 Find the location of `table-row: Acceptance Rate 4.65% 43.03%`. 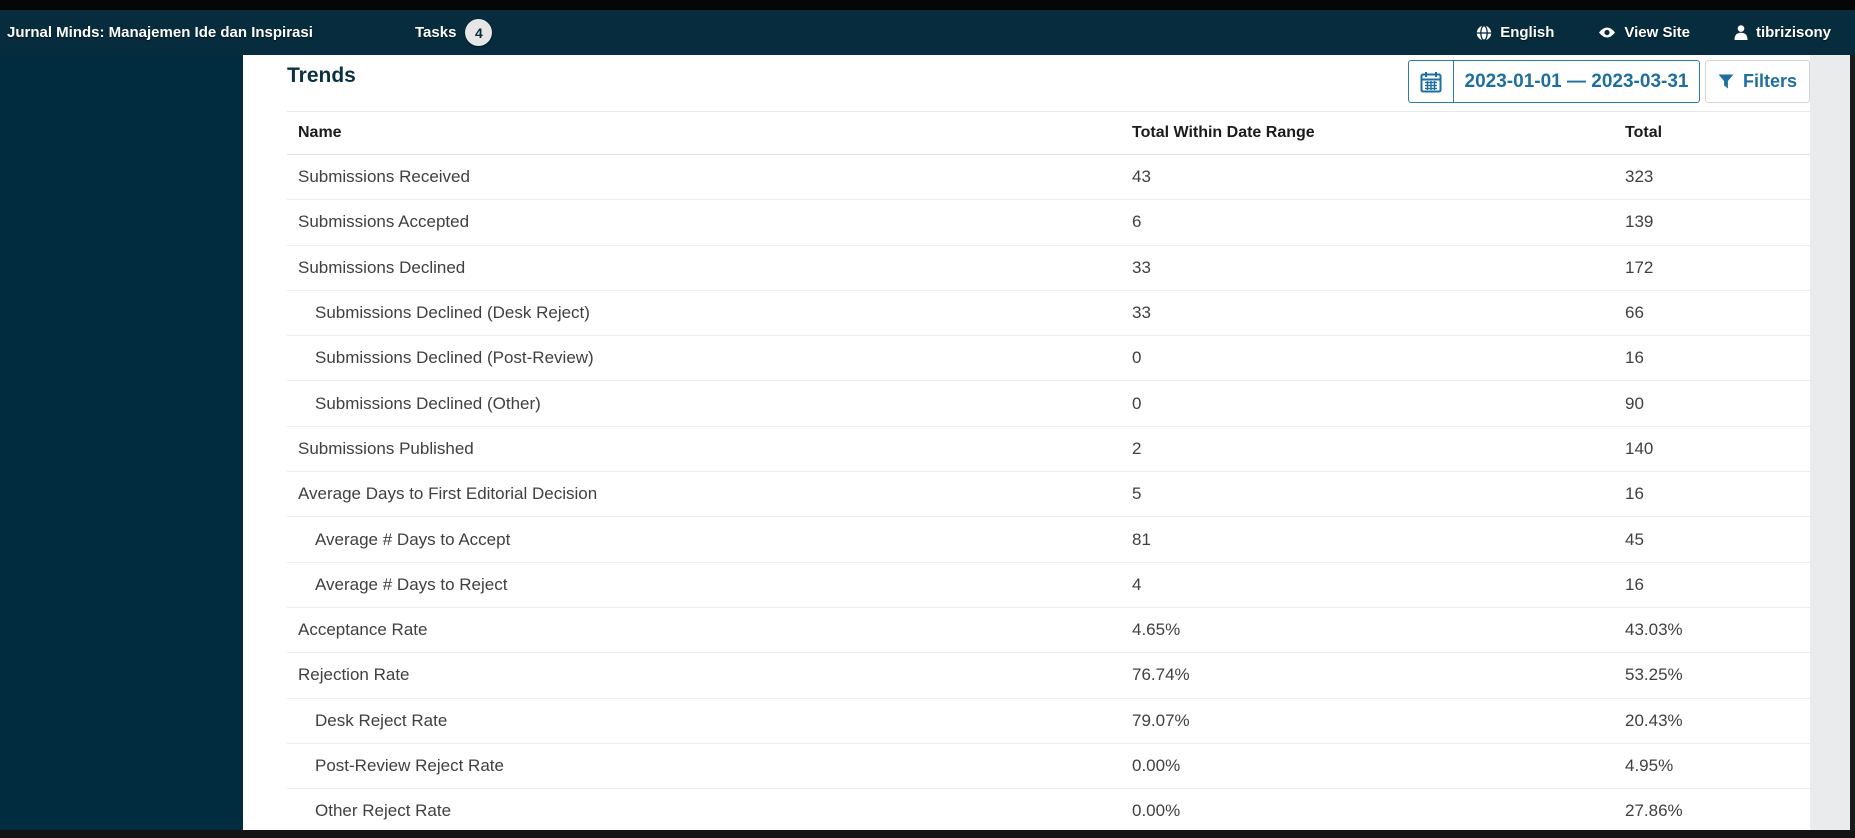

table-row: Acceptance Rate 4.65% 43.03% is located at coordinates (1048, 630).